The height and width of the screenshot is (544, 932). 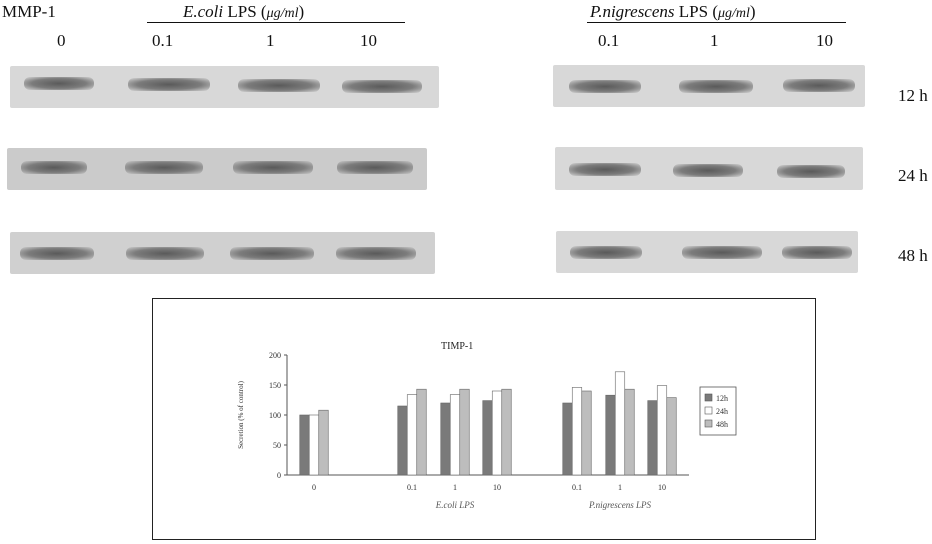 What do you see at coordinates (722, 424) in the screenshot?
I see `legend-label: 48h` at bounding box center [722, 424].